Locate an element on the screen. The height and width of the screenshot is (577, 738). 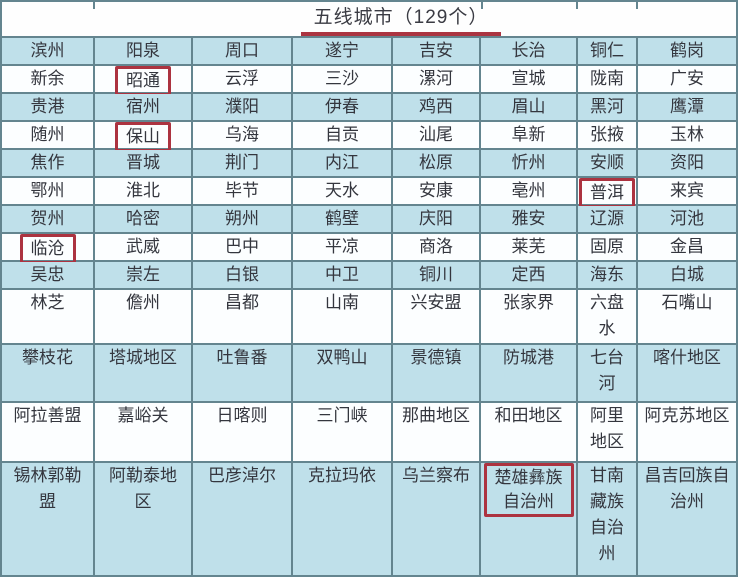
table-cell: 贵港 is located at coordinates (47, 107).